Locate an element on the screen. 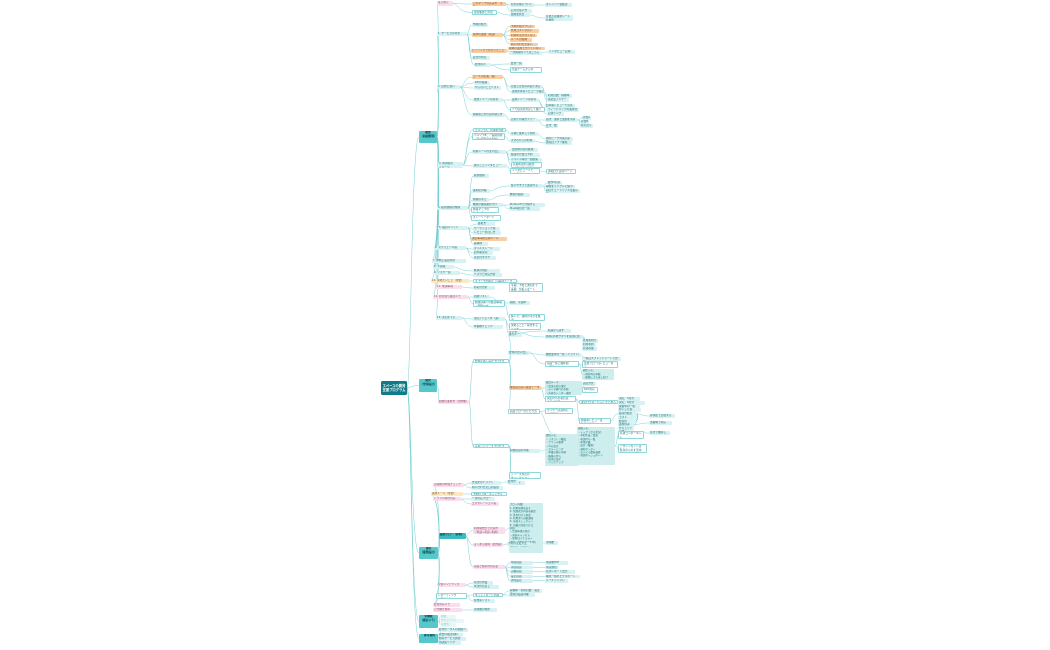 The height and width of the screenshot is (650, 1050). mindmap-node-b13: 関係者との合意の取り方 is located at coordinates (488, 115).